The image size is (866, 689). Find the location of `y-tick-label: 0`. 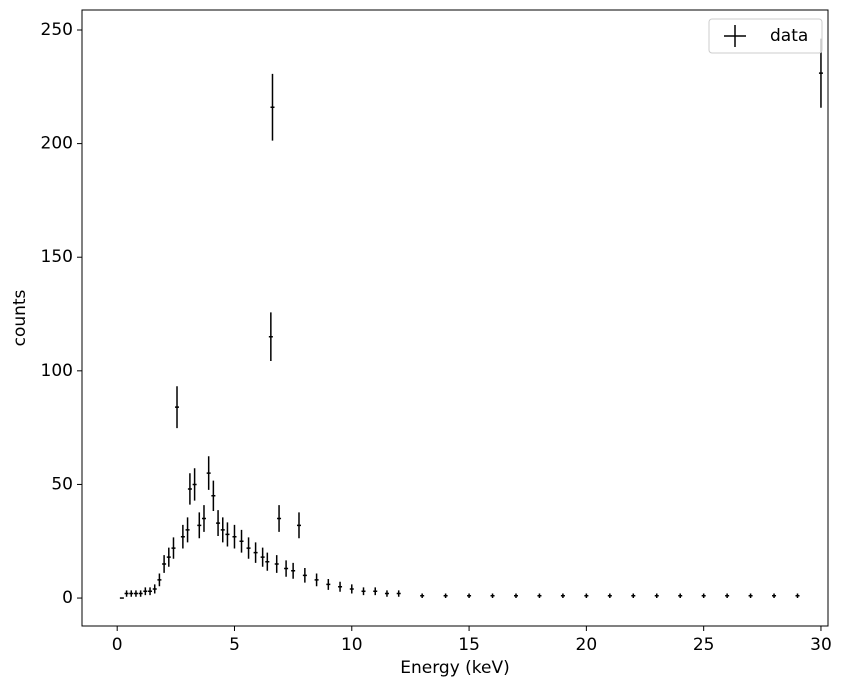

y-tick-label: 0 is located at coordinates (67, 598).